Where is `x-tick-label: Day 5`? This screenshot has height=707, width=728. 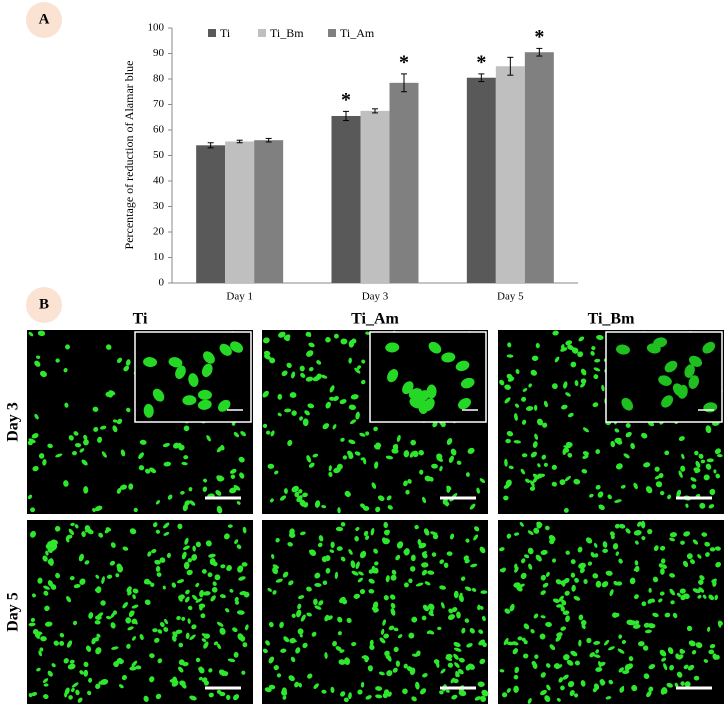
x-tick-label: Day 5 is located at coordinates (510, 297).